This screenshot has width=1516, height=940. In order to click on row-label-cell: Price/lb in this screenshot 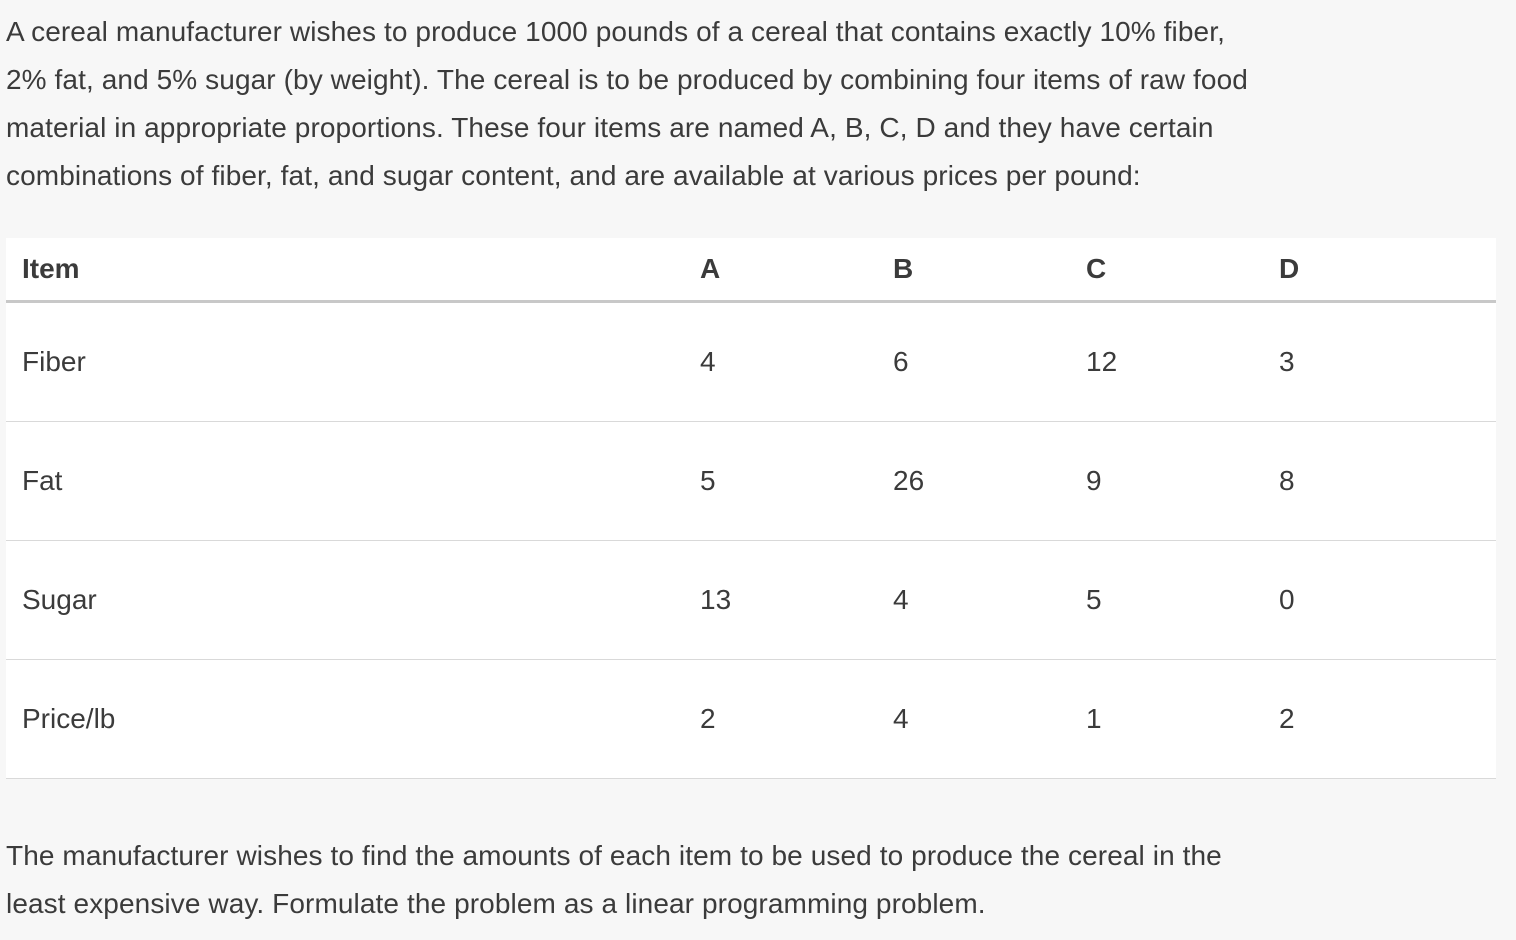, I will do `click(345, 719)`.